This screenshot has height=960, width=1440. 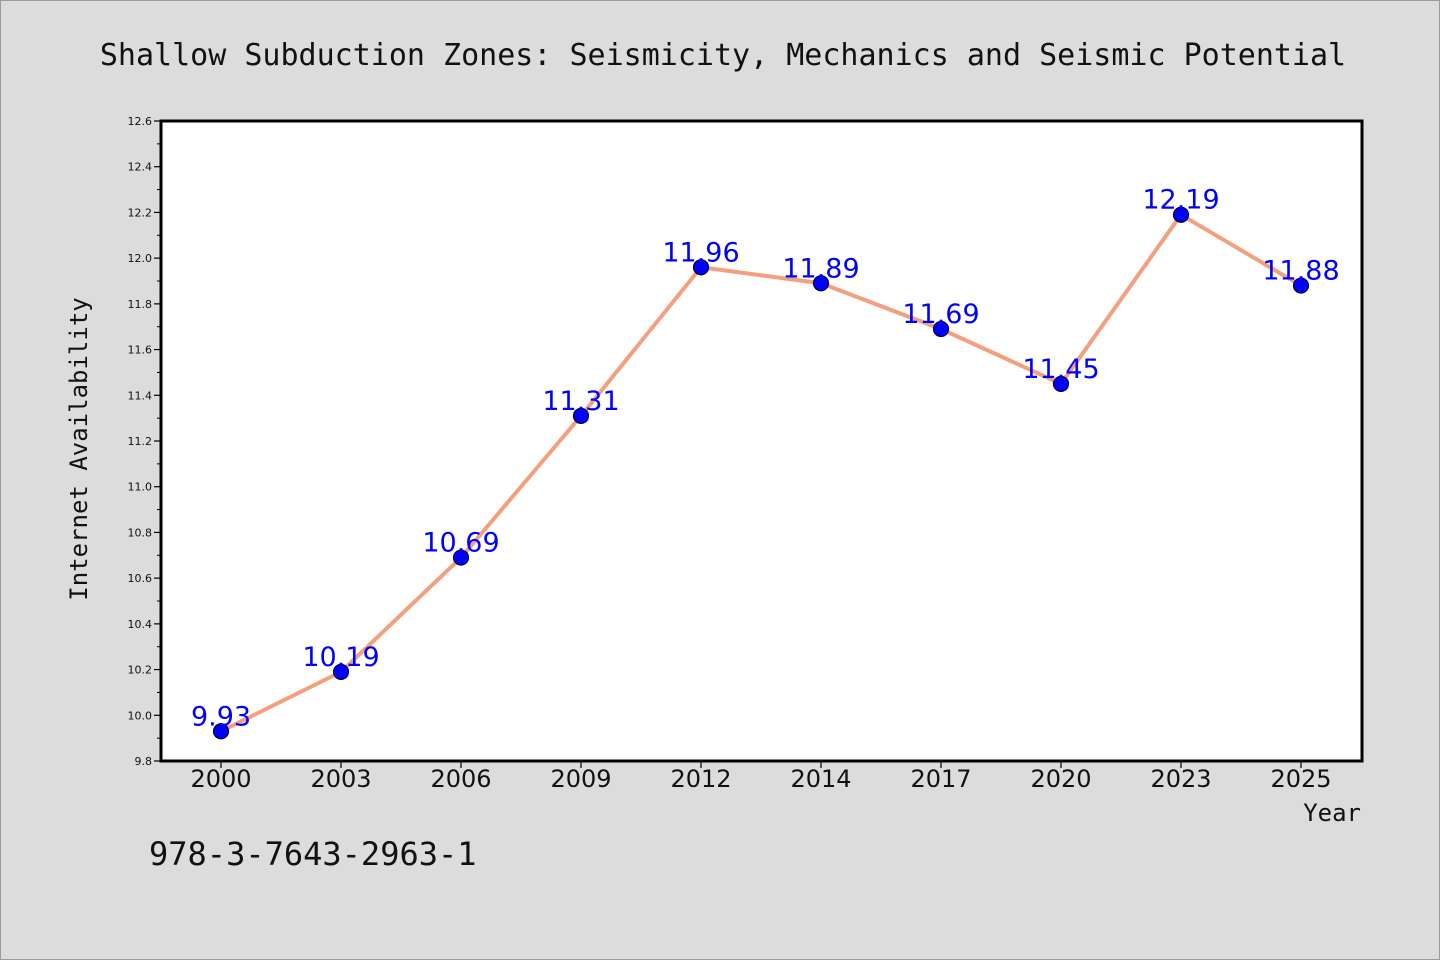 What do you see at coordinates (140, 212) in the screenshot?
I see `y-tick-label: 12.2` at bounding box center [140, 212].